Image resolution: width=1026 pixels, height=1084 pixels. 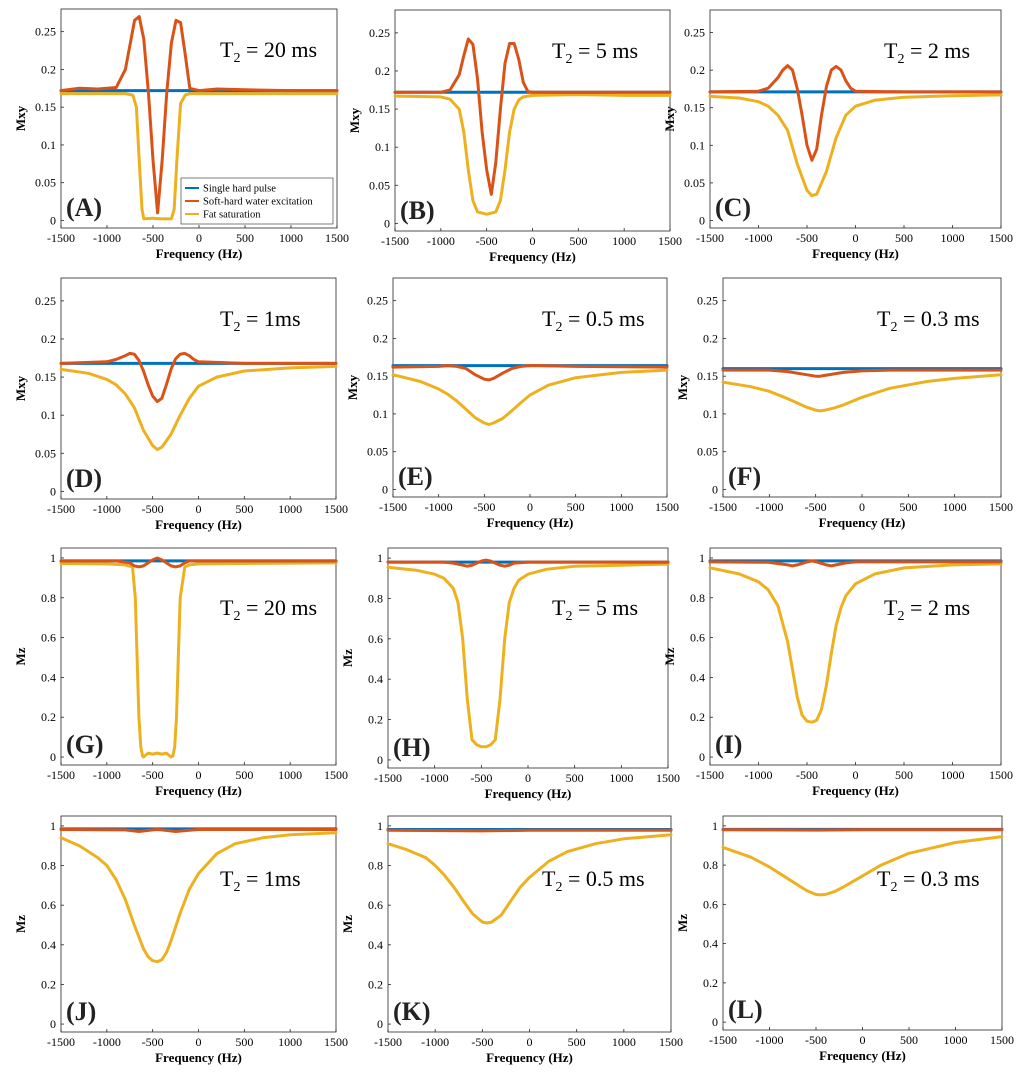 I want to click on t2-value: 5 ms, so click(x=617, y=607).